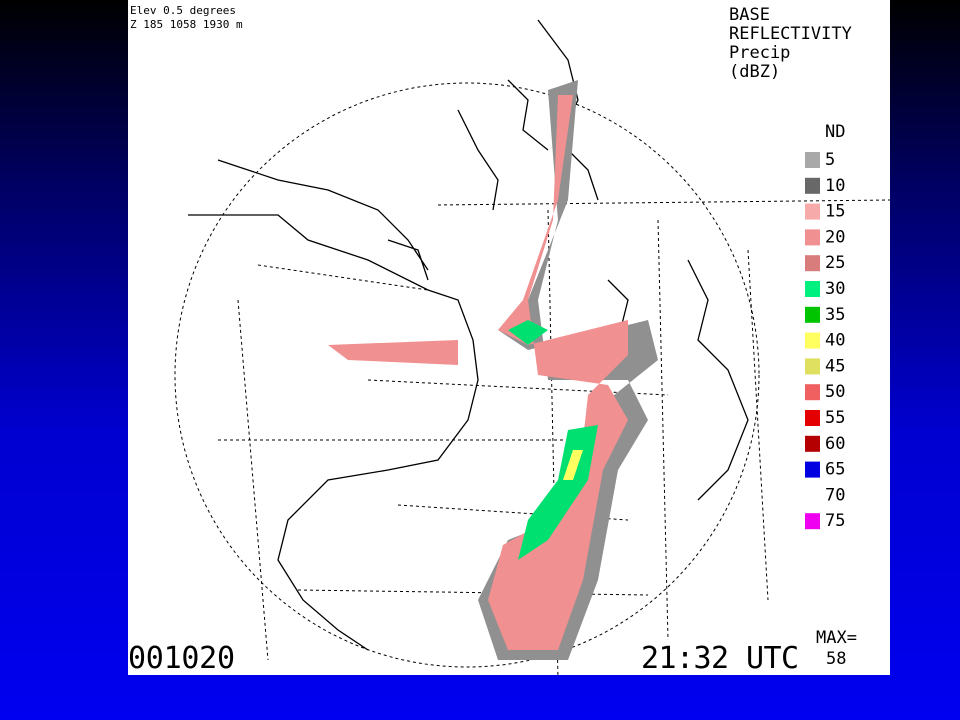  I want to click on legend-label: 60, so click(835, 444).